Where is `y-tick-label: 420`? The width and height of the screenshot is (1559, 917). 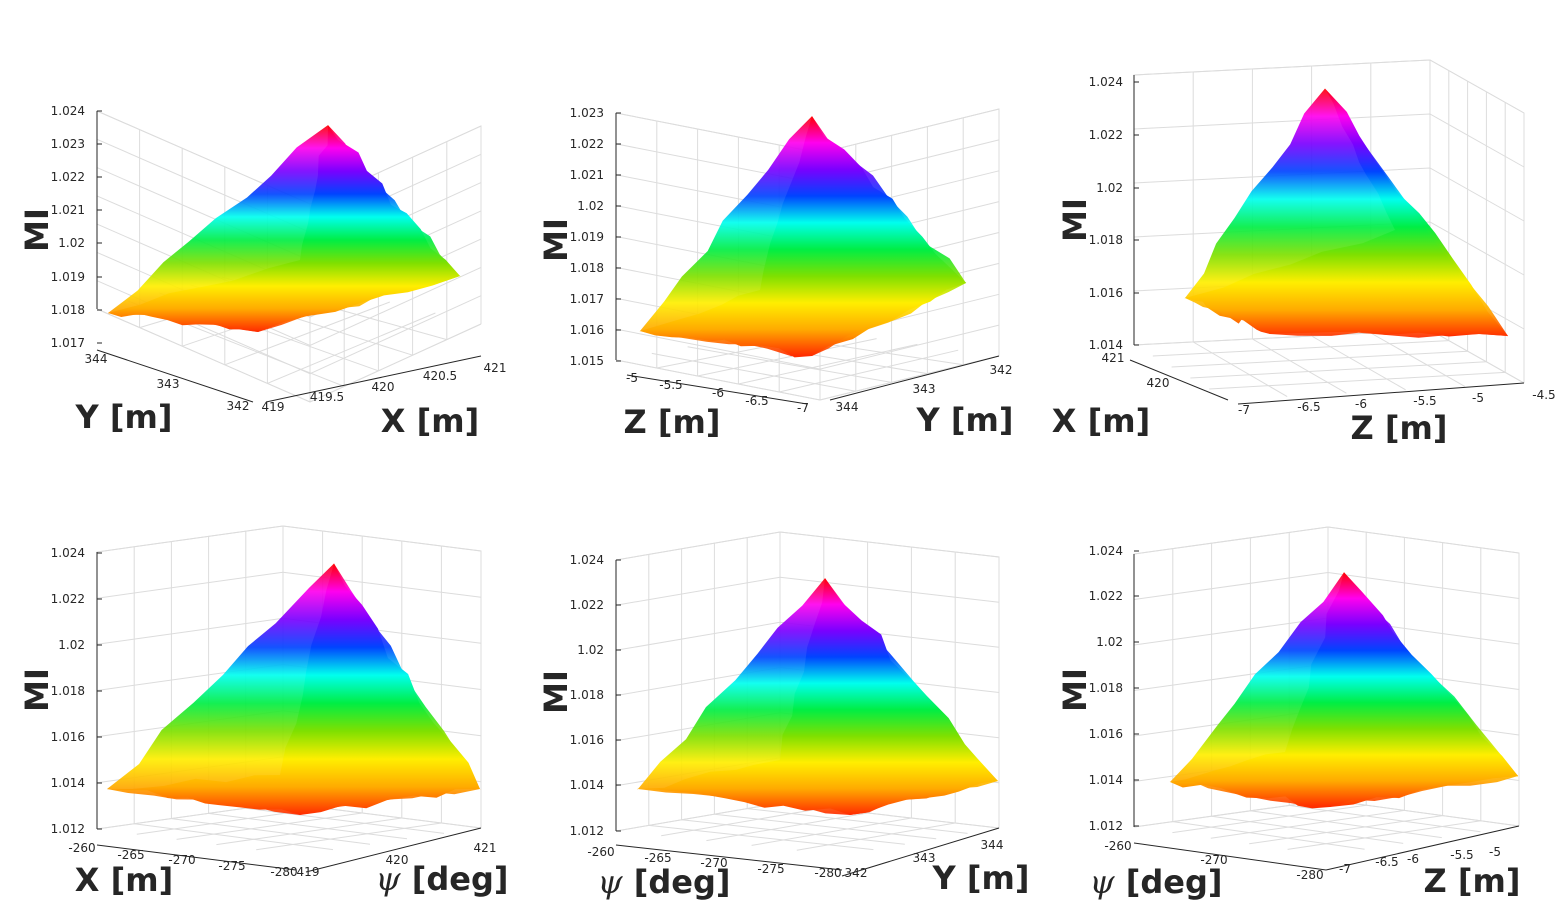
y-tick-label: 420 is located at coordinates (397, 860).